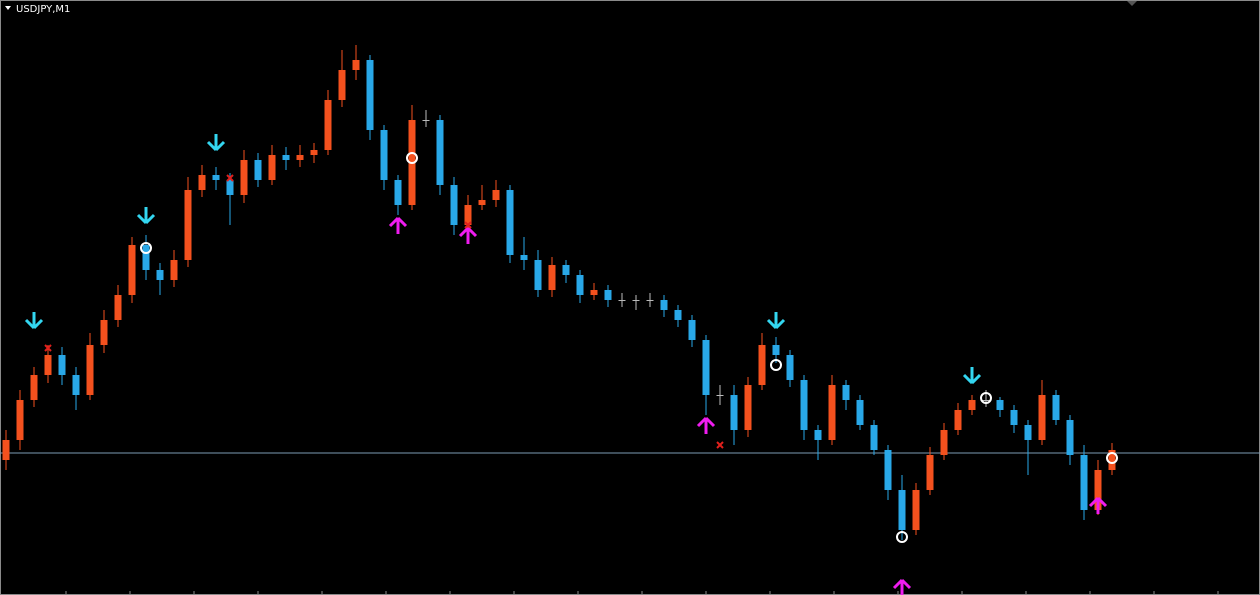  Describe the element at coordinates (1132, 3) in the screenshot. I see `scroll-marker` at that location.